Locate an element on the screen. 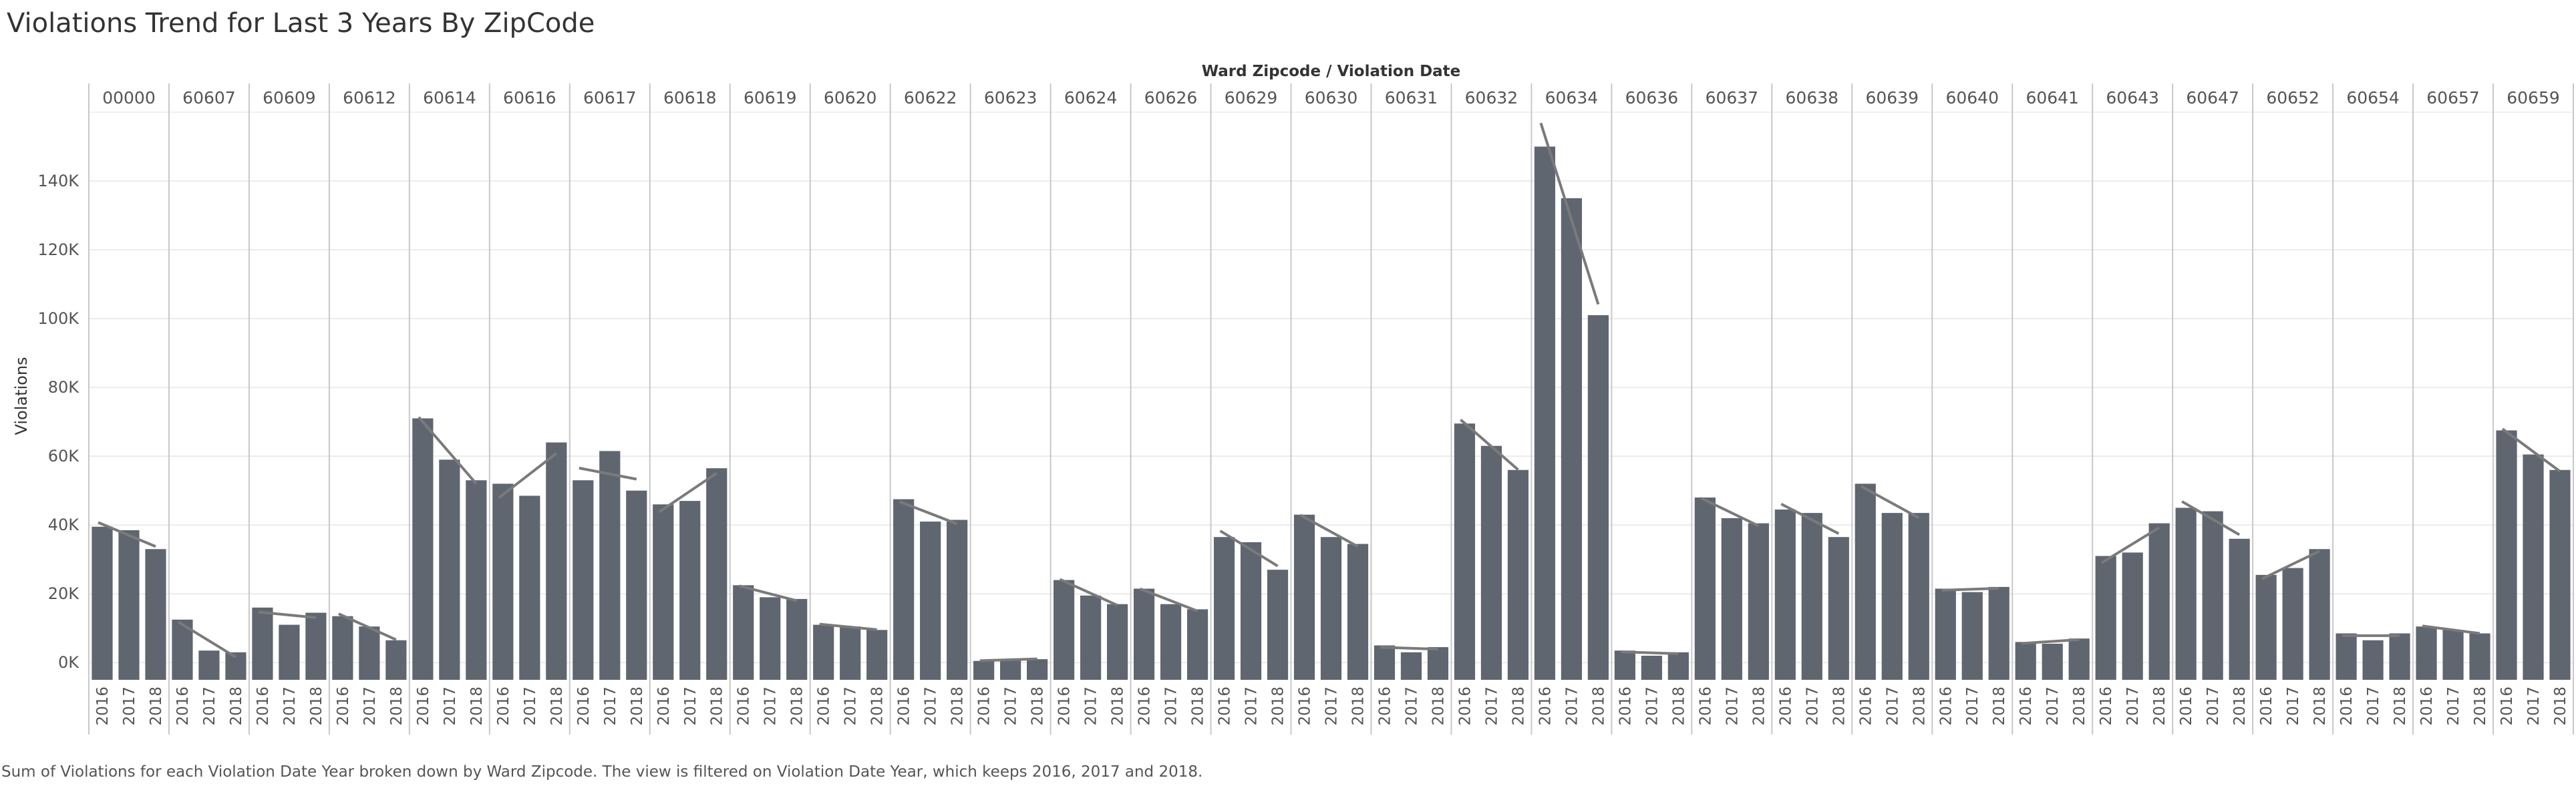 The image size is (2576, 788). bar-60619-2017 is located at coordinates (770, 638).